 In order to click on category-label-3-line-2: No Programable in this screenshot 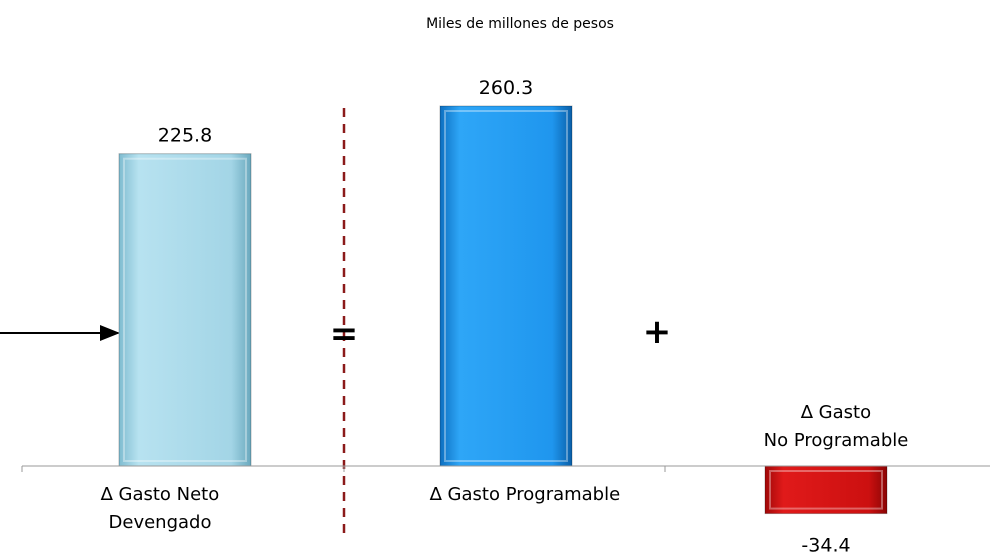, I will do `click(836, 440)`.